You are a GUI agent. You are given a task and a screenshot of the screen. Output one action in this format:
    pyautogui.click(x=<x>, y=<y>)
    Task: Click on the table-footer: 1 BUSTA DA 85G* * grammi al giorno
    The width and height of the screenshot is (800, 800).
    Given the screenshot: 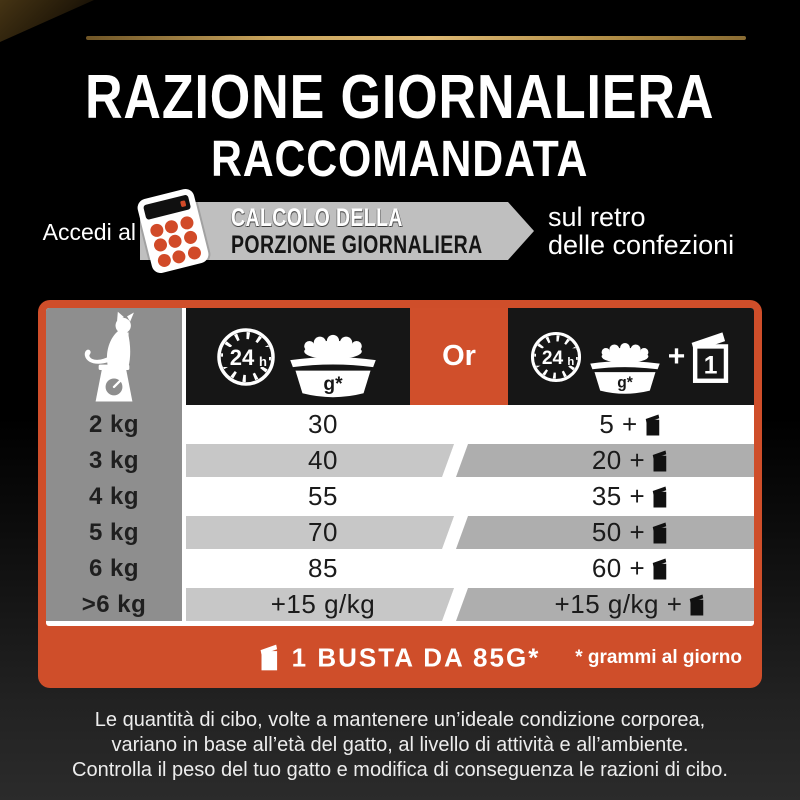 What is the action you would take?
    pyautogui.click(x=400, y=657)
    